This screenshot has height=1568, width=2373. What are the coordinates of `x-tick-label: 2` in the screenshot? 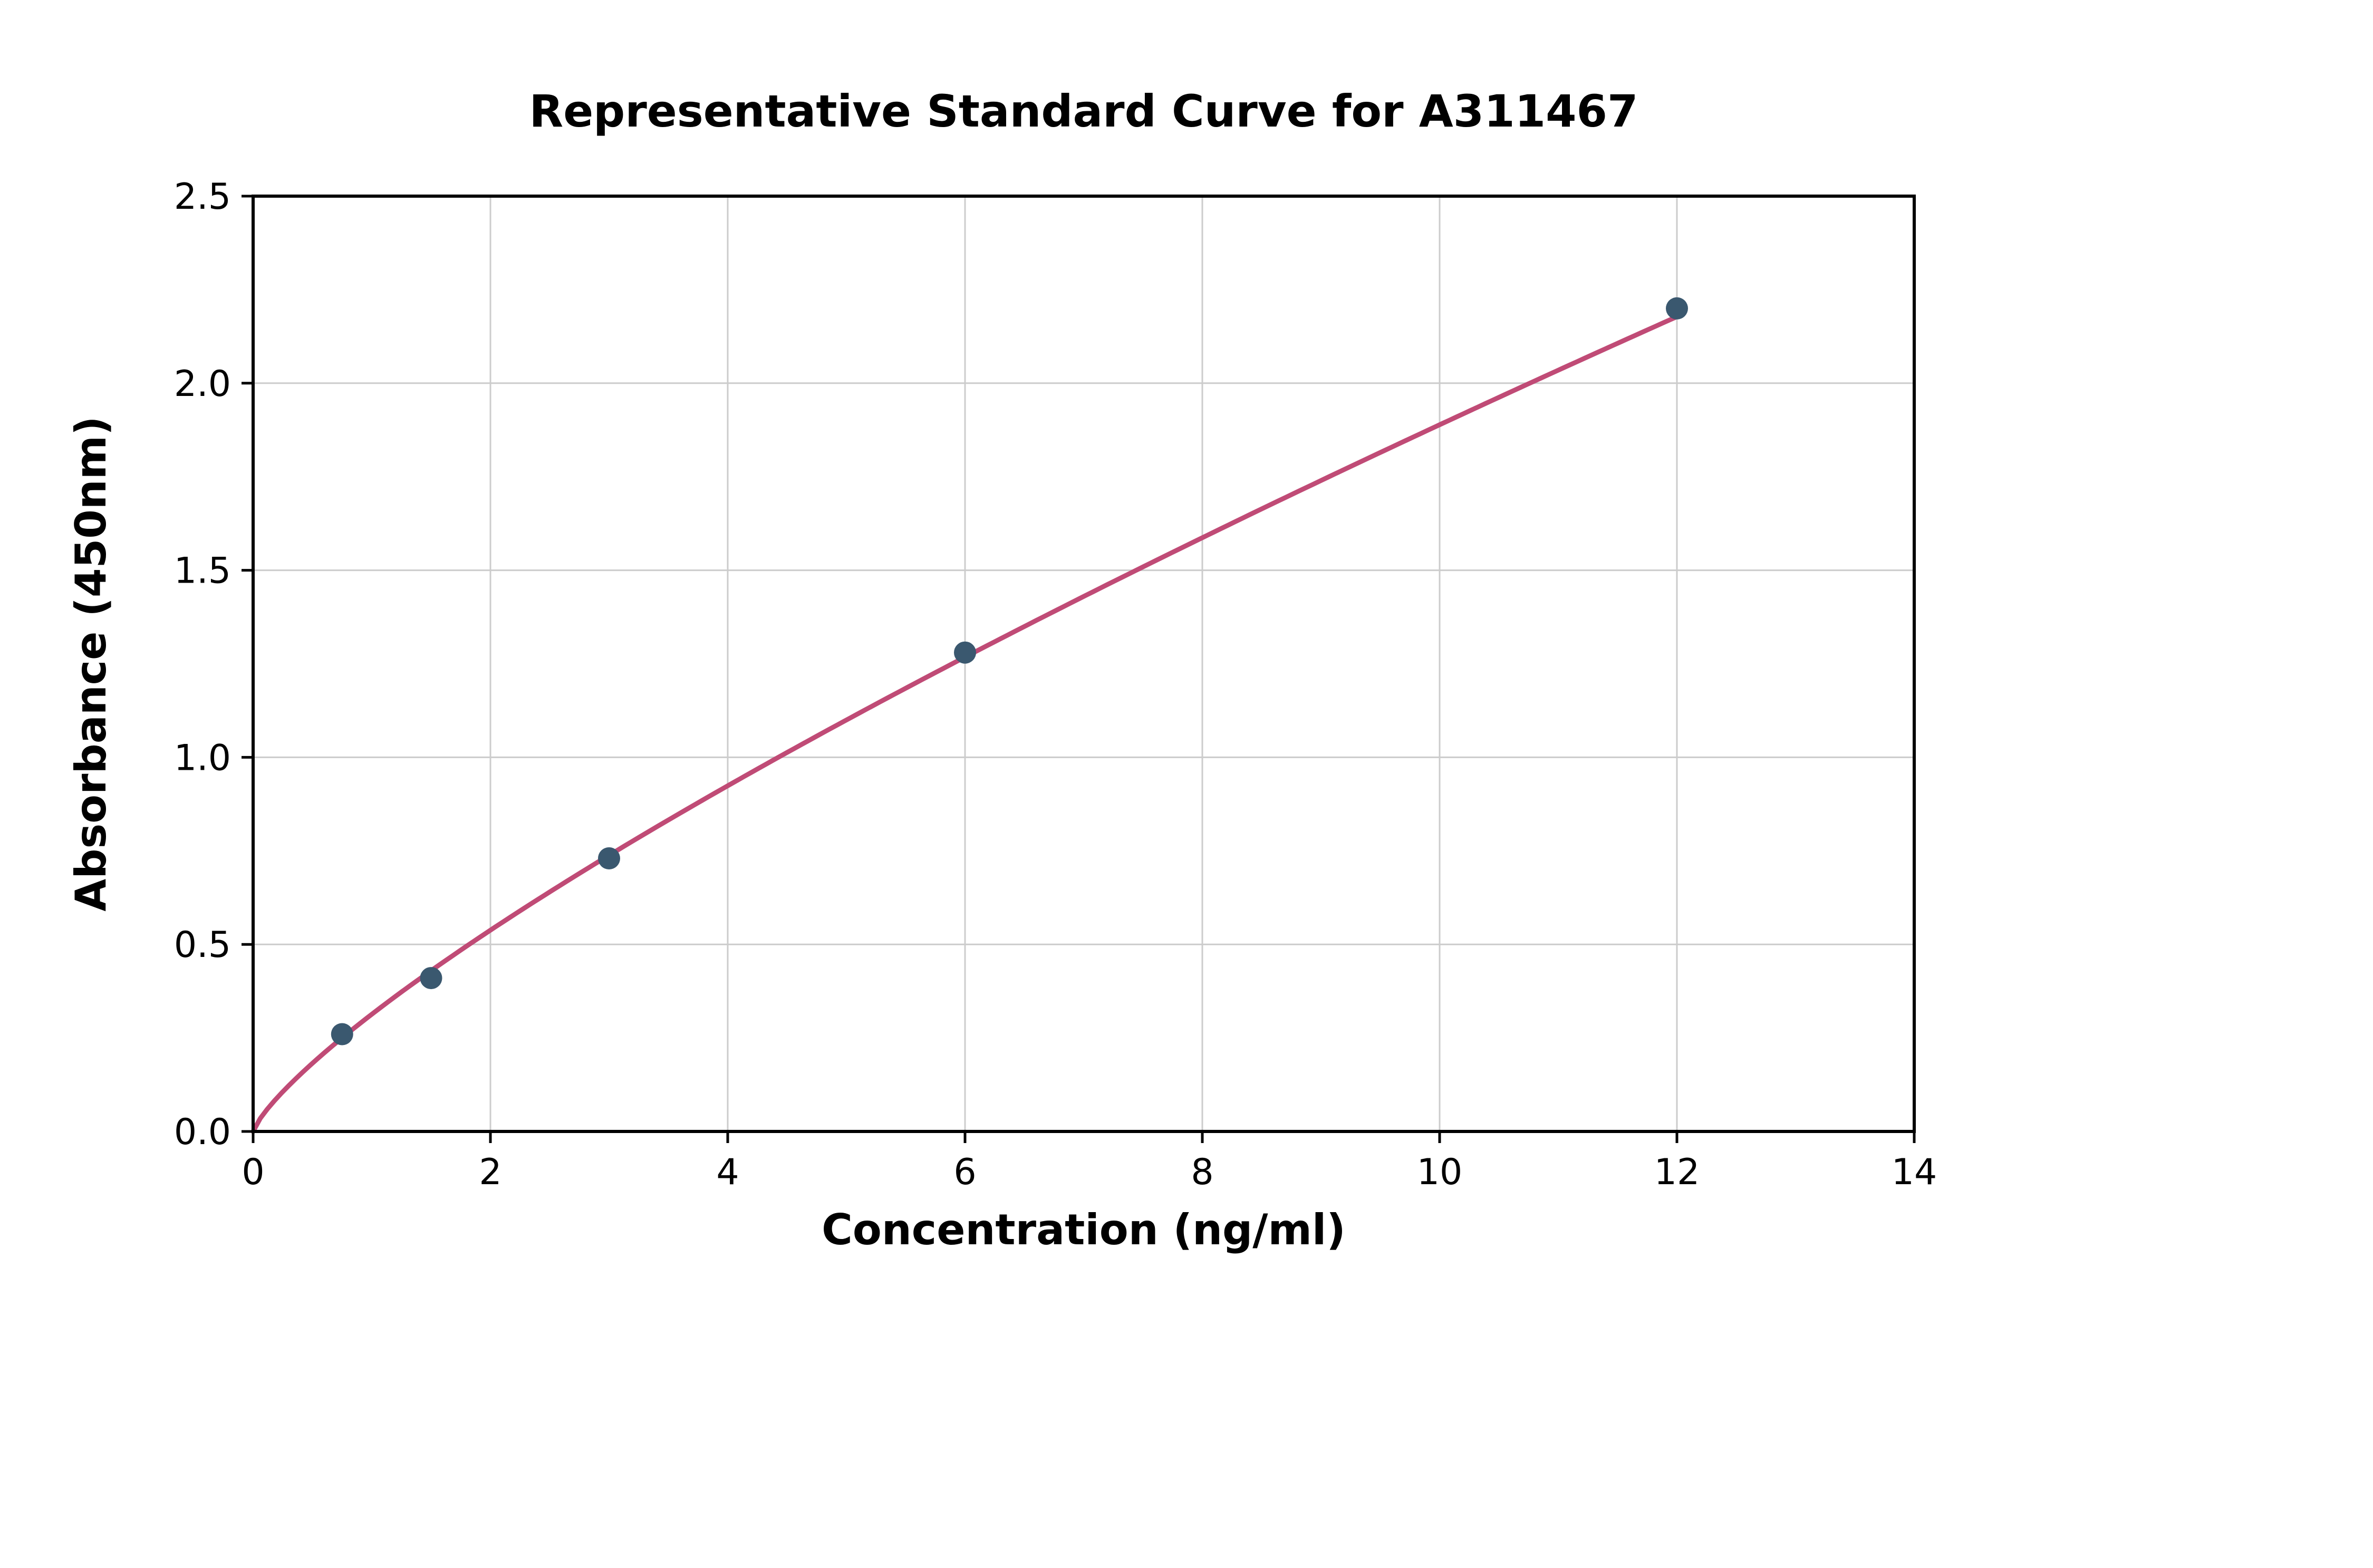 It's located at (490, 1172).